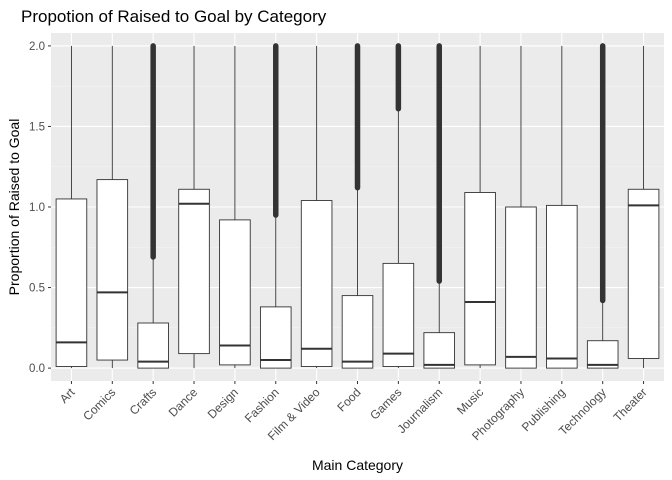  I want to click on box-journalism, so click(439, 206).